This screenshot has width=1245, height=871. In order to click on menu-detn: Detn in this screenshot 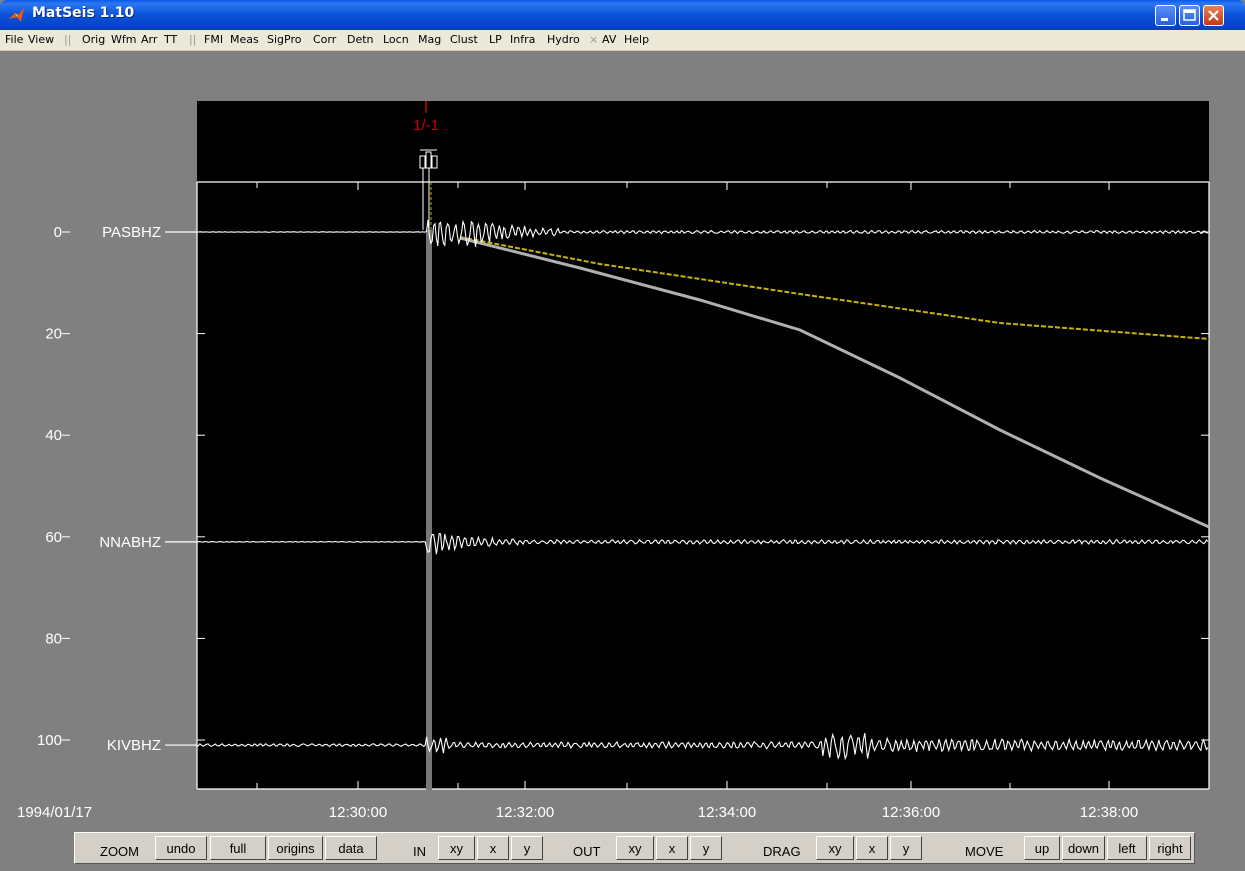, I will do `click(360, 39)`.